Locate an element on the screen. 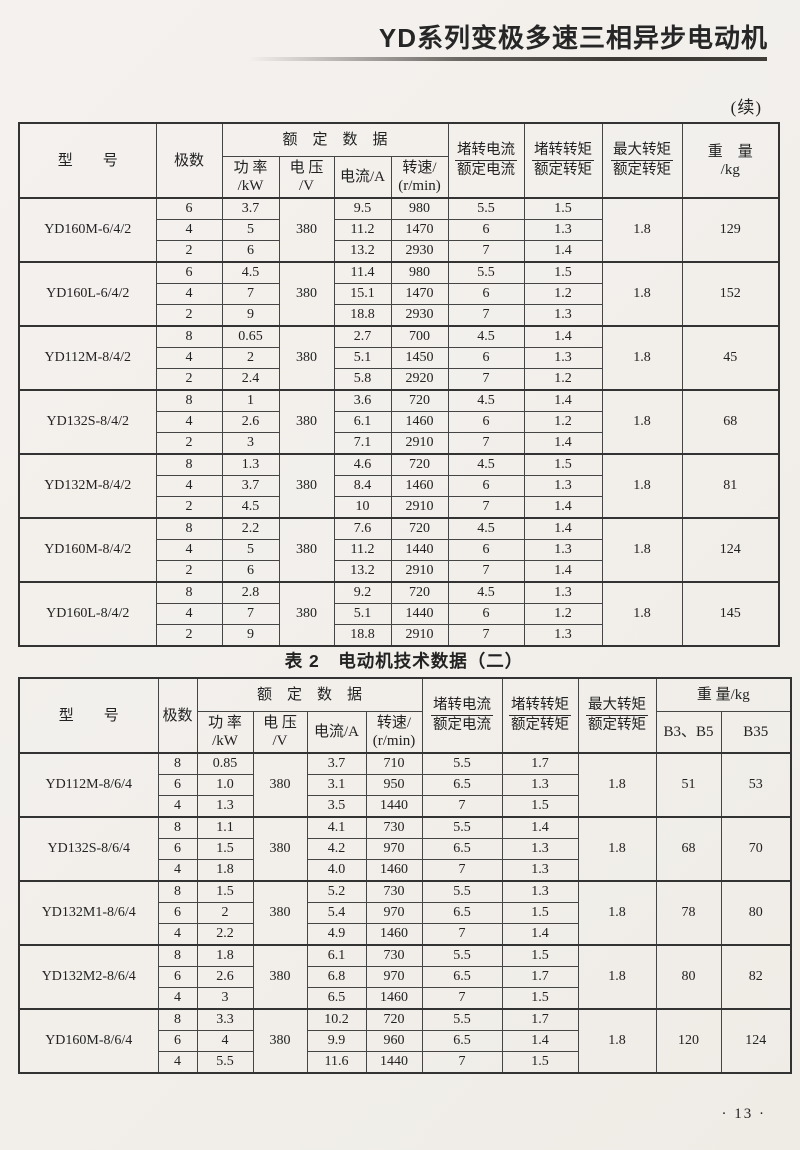  locked-current-cell: 4.5 is located at coordinates (486, 528).